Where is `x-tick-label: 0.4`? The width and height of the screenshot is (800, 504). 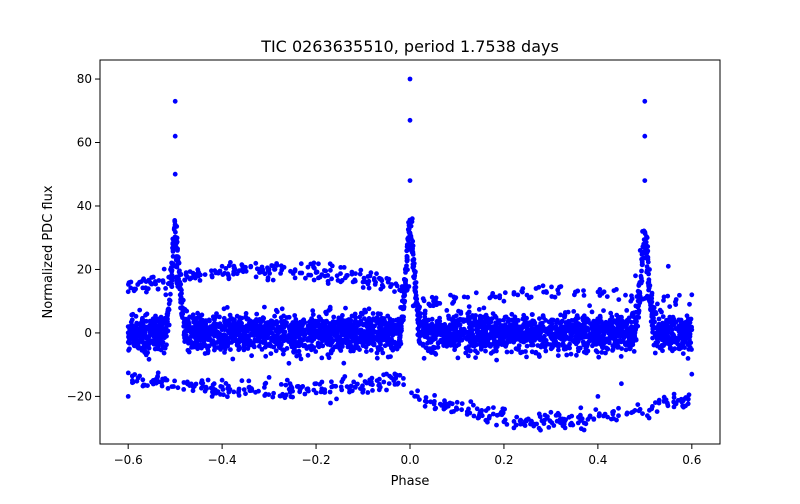
x-tick-label: 0.4 is located at coordinates (597, 460).